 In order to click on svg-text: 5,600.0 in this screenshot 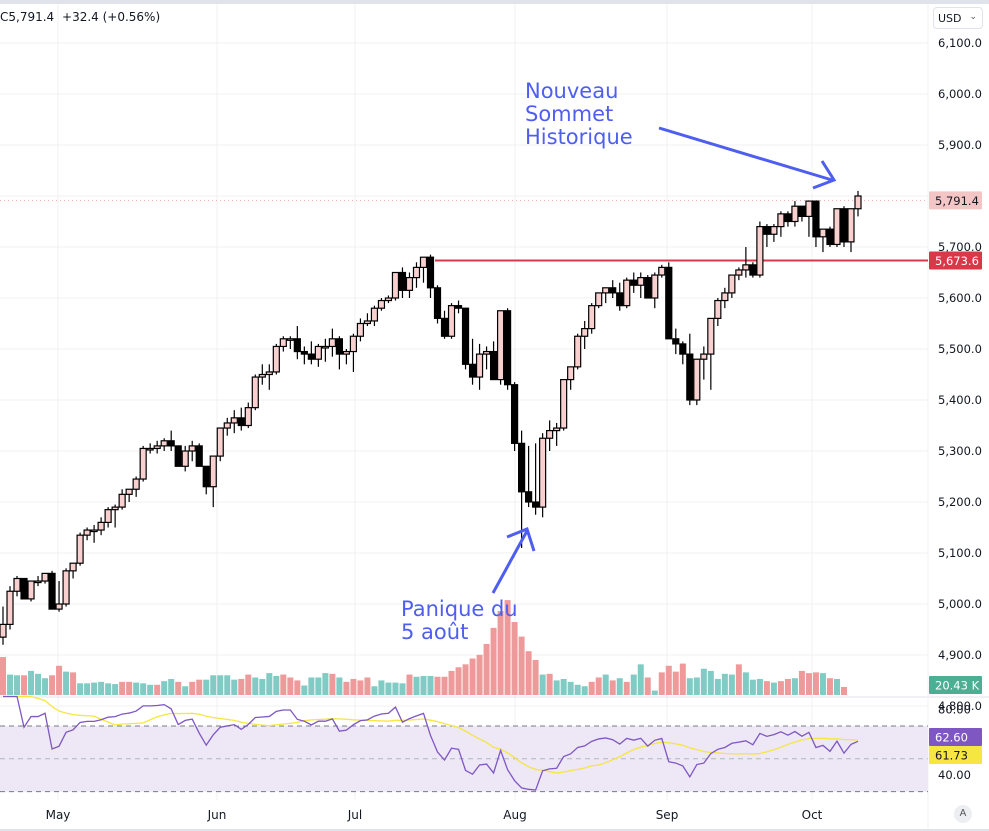, I will do `click(960, 298)`.